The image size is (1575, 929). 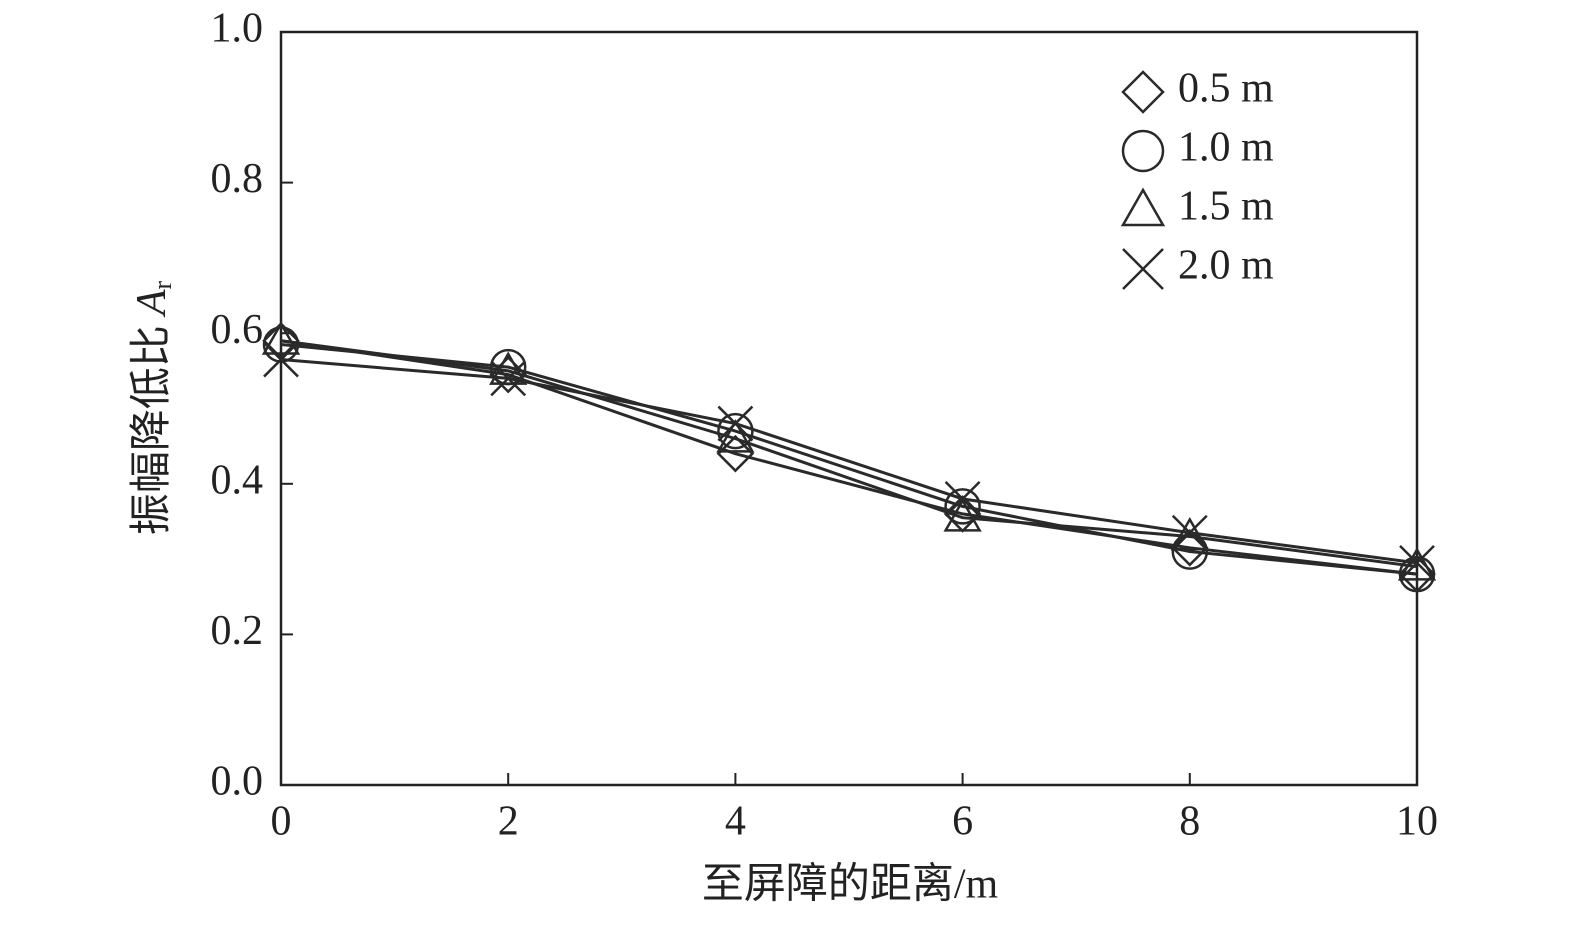 I want to click on y-tick-label: 0.6, so click(x=237, y=330).